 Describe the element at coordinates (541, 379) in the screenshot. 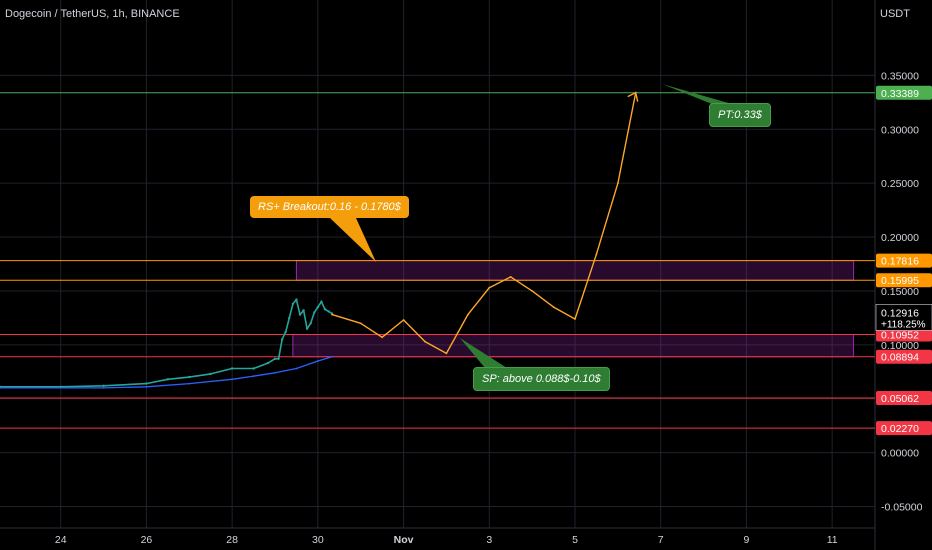

I see `stop-callout: SP: above 0.088$-0.10$` at that location.